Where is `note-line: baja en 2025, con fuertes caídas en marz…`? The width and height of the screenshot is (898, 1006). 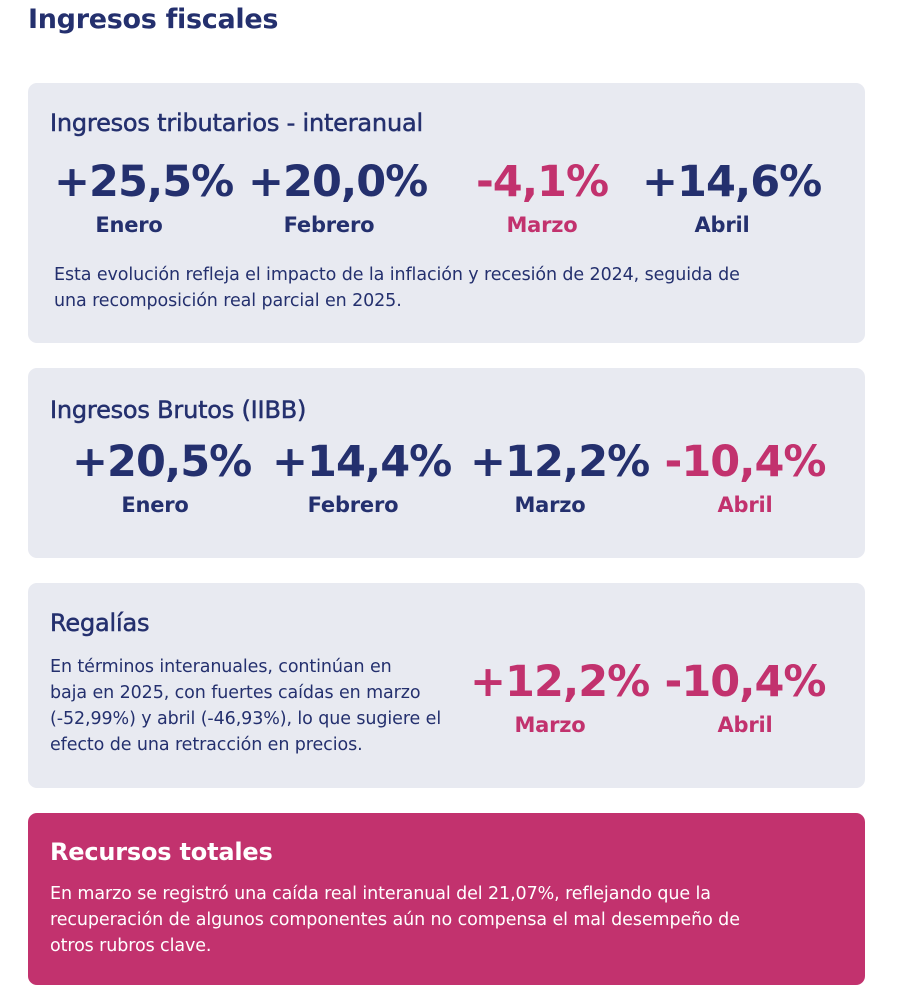
note-line: baja en 2025, con fuertes caídas en marz… is located at coordinates (235, 693).